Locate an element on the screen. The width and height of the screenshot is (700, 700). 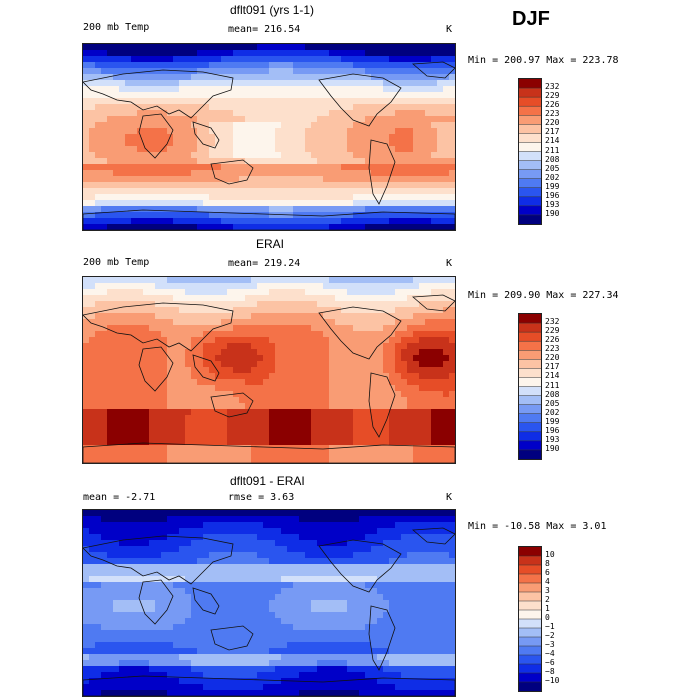
colorbar-tick-label: −6 is located at coordinates (550, 662).